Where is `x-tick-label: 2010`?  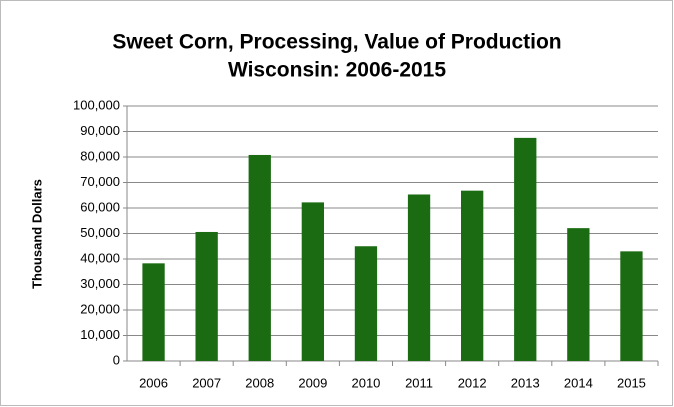
x-tick-label: 2010 is located at coordinates (365, 382).